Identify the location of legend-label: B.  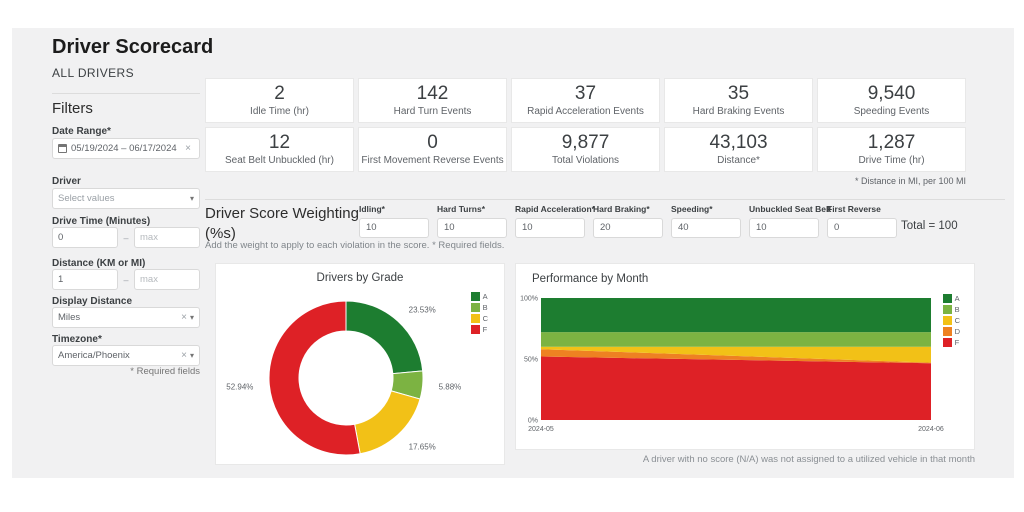
(957, 309).